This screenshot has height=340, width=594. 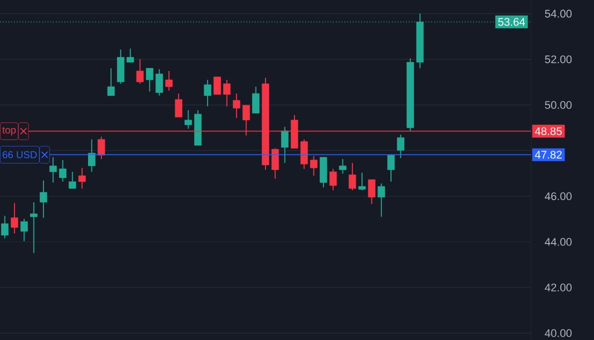 What do you see at coordinates (548, 154) in the screenshot?
I see `ref-line-label: 47.82` at bounding box center [548, 154].